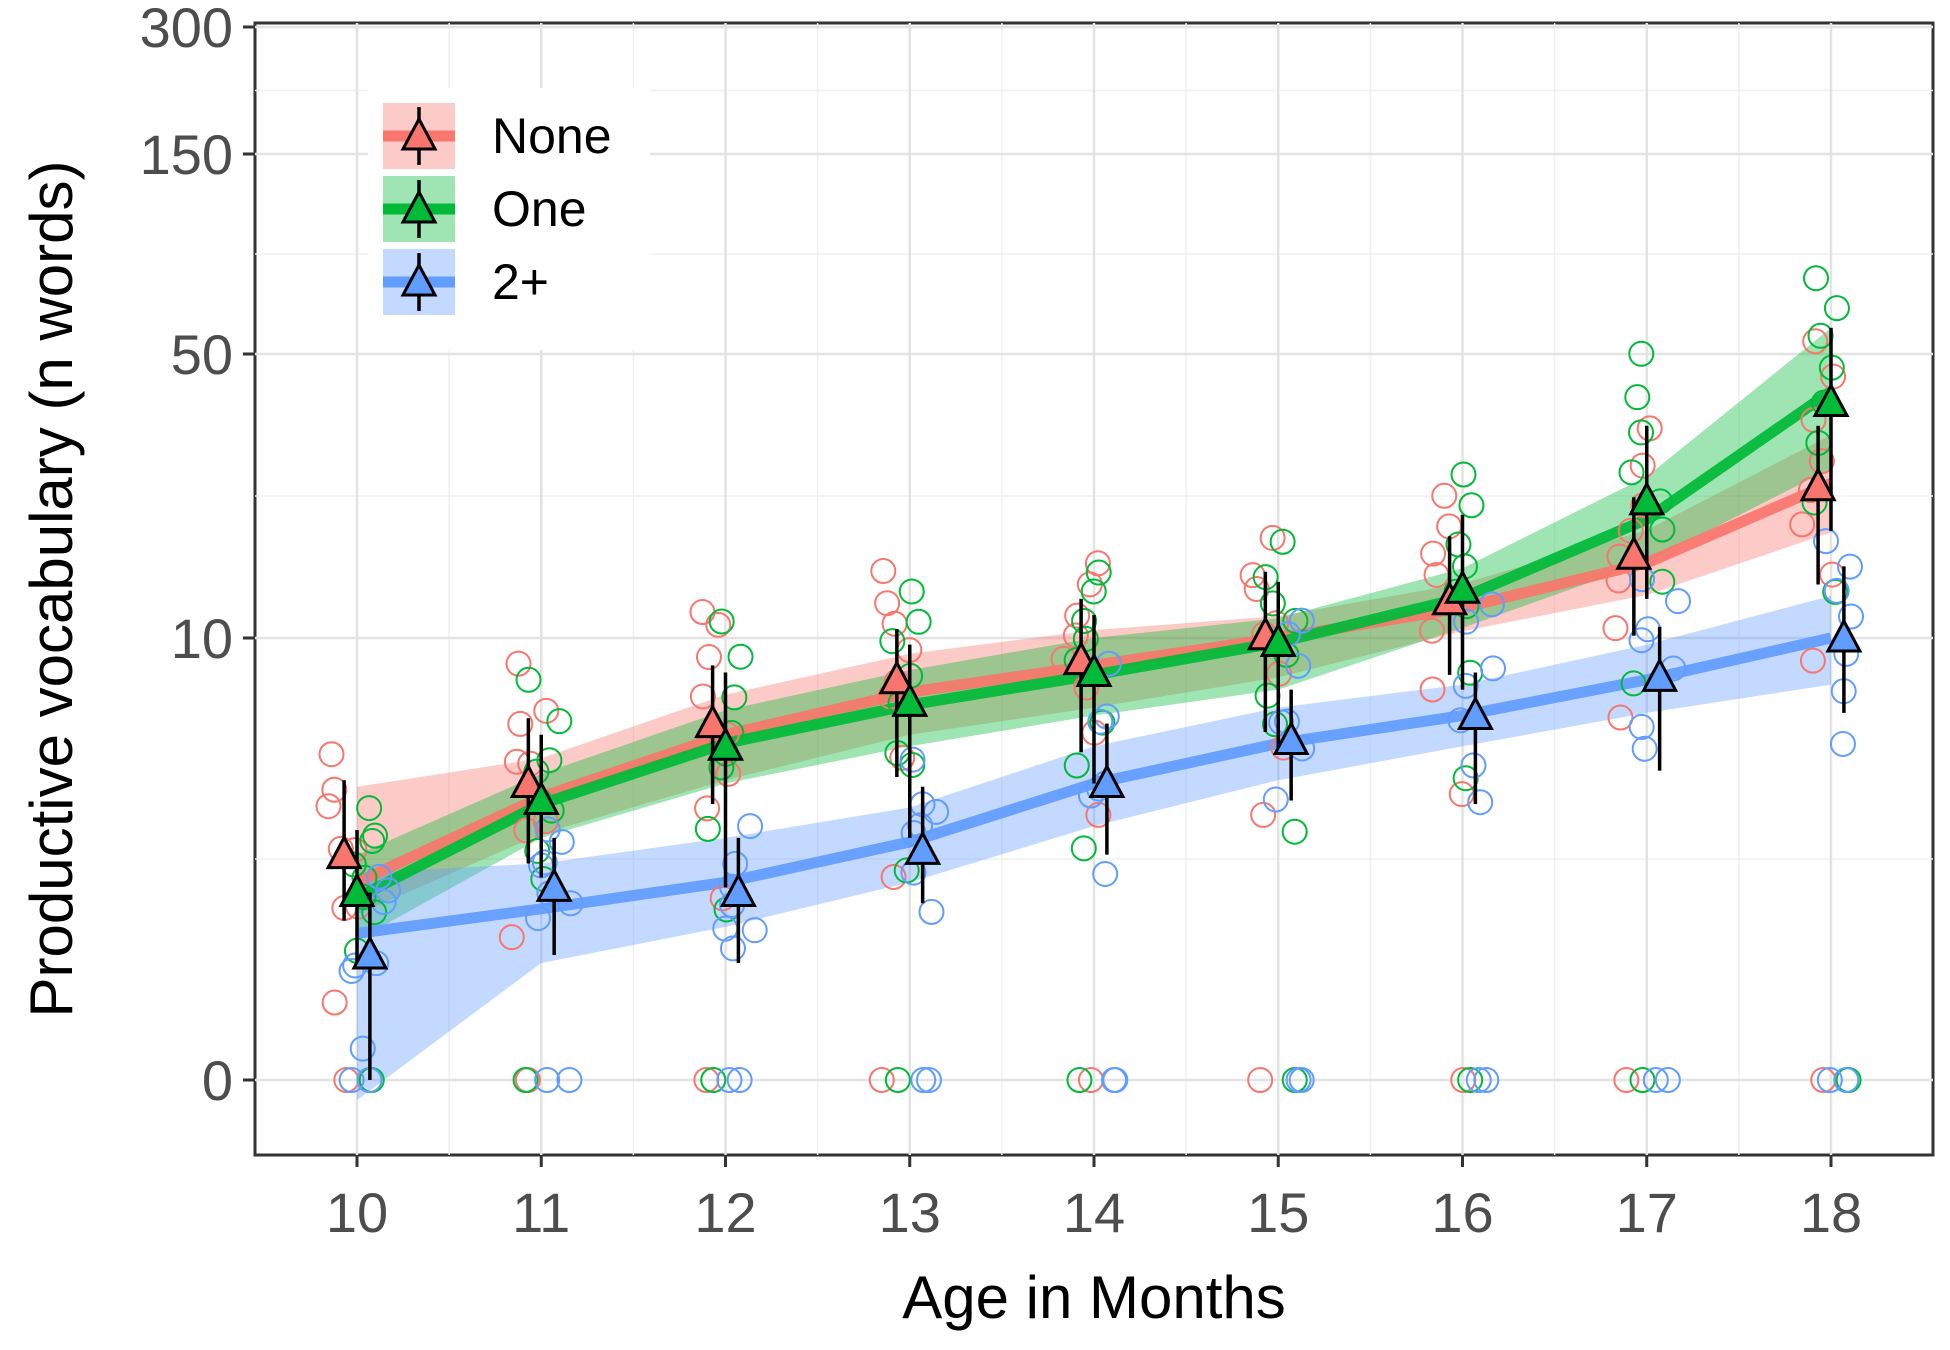 Image resolution: width=1950 pixels, height=1350 pixels. What do you see at coordinates (1647, 1212) in the screenshot?
I see `x-tick-label: 17` at bounding box center [1647, 1212].